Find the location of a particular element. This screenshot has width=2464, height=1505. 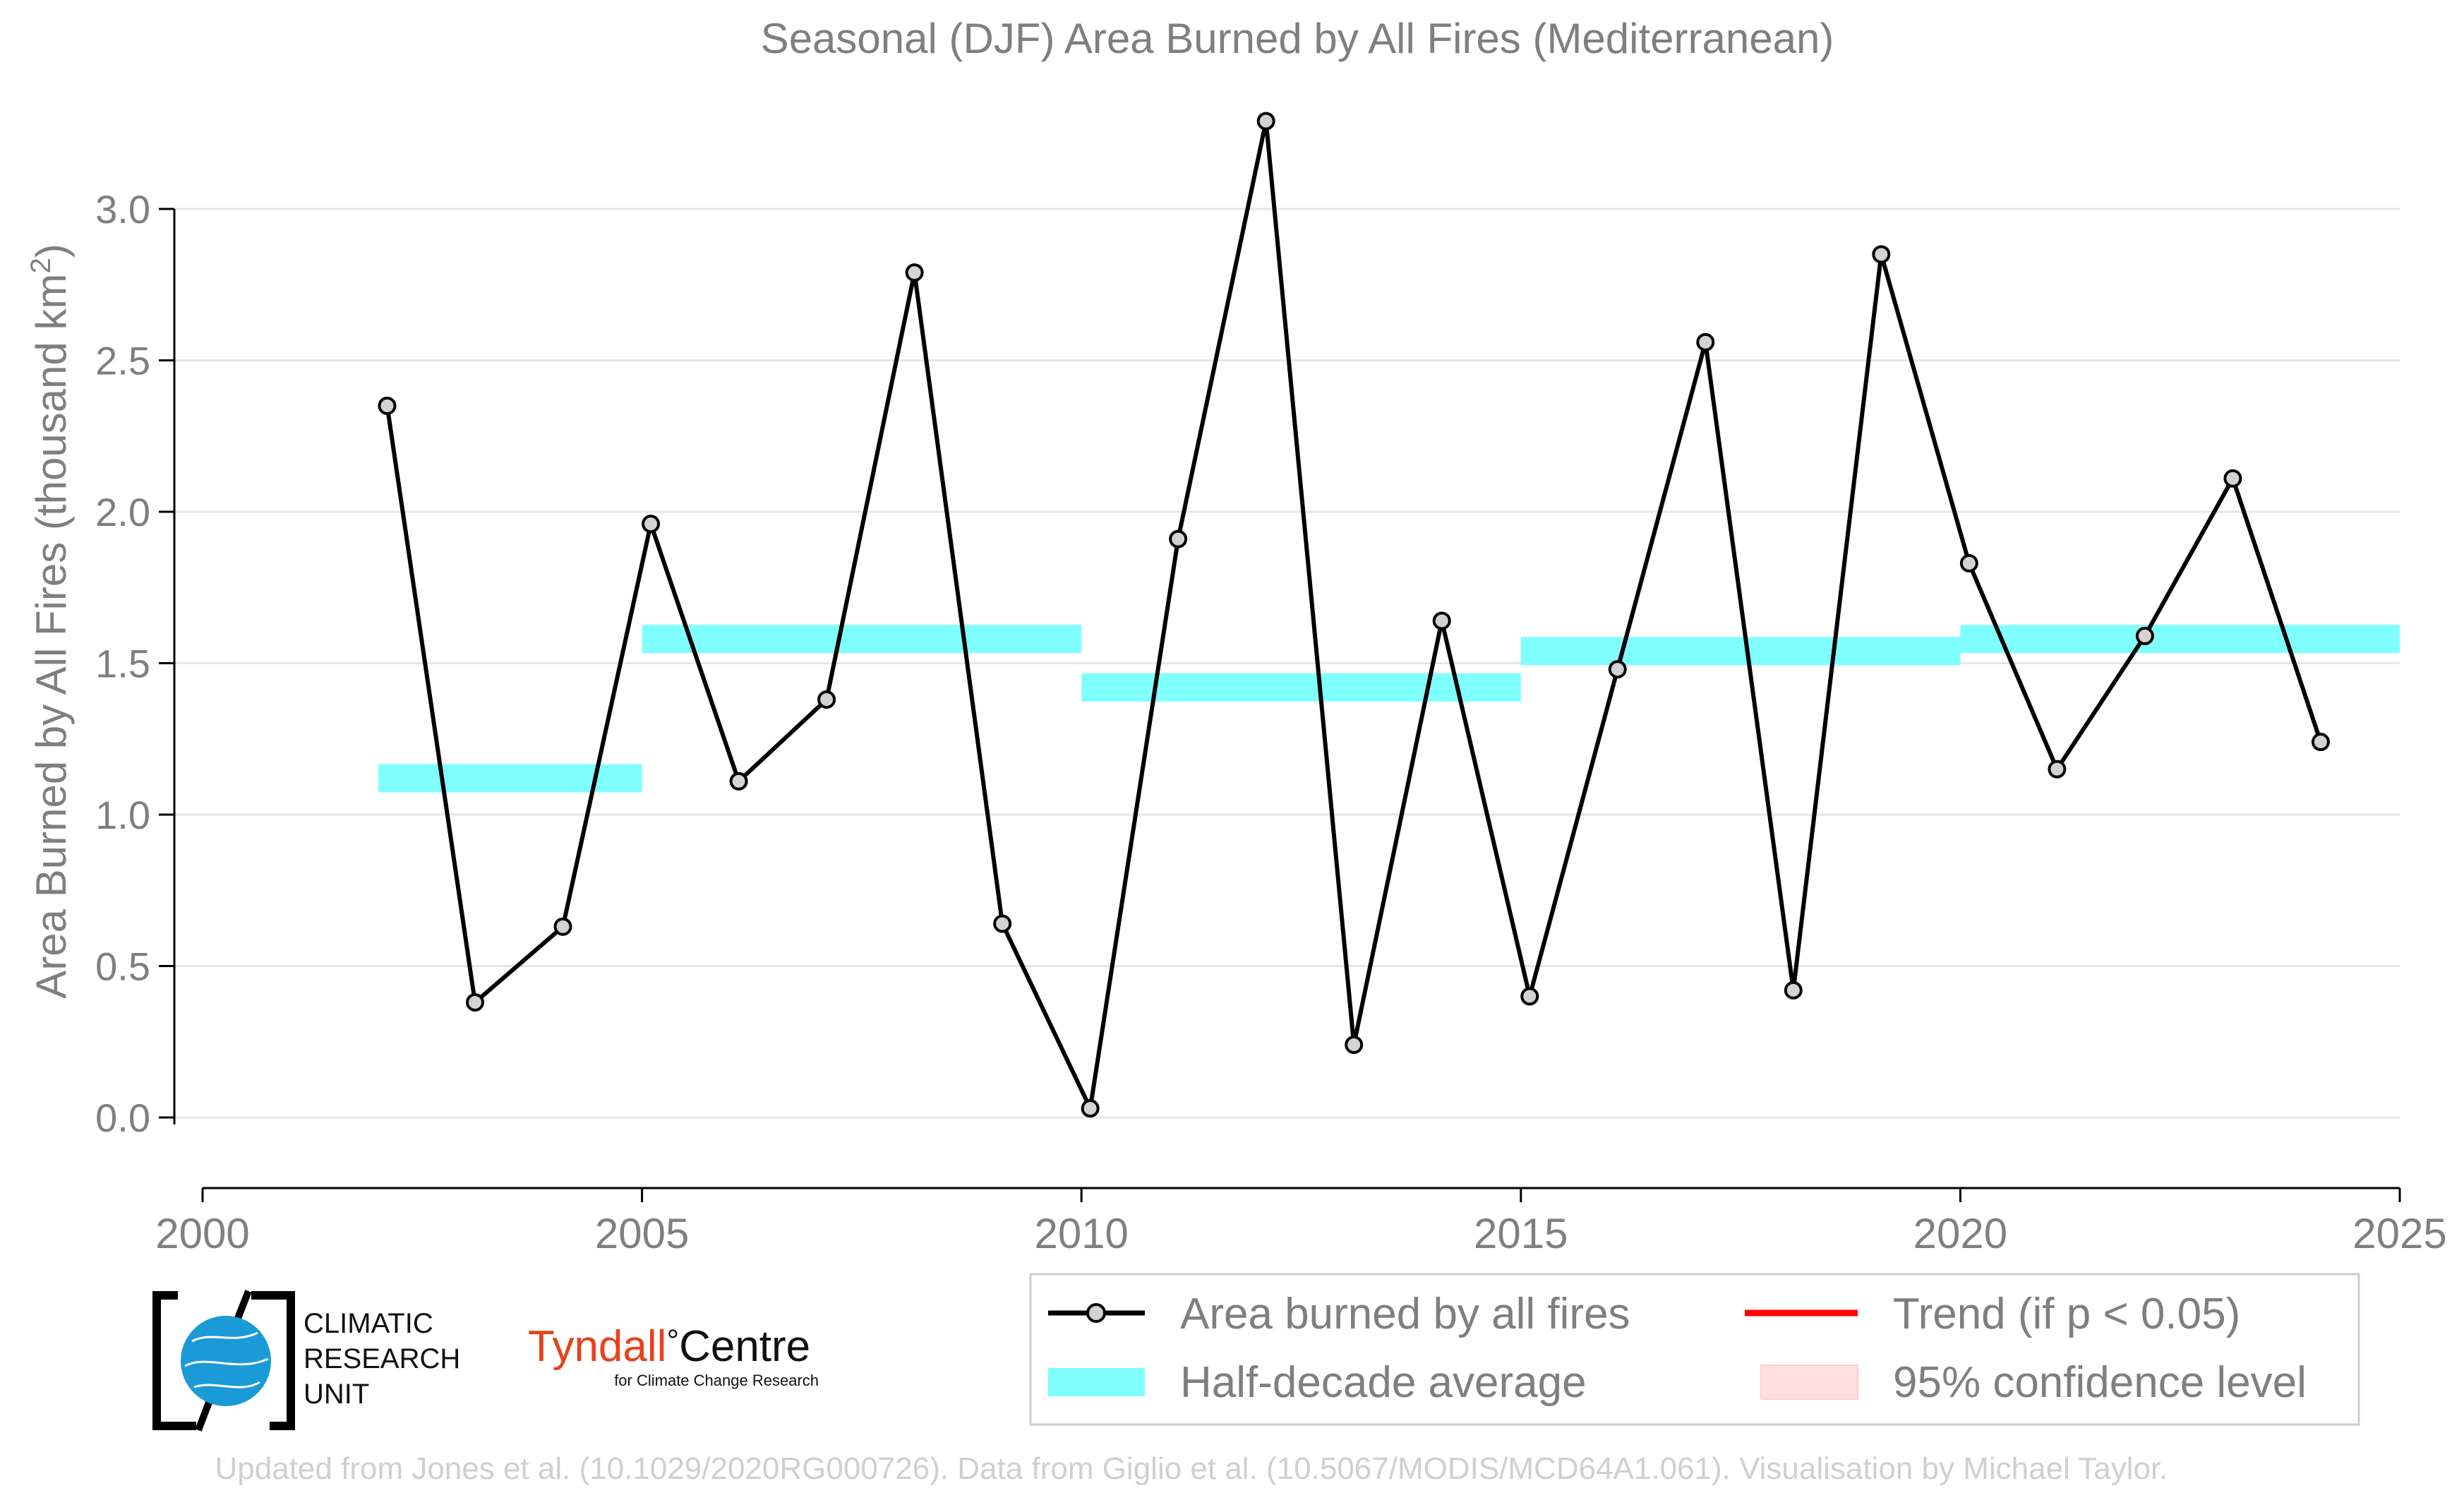

y-tick-label: 2.5 is located at coordinates (122, 361).